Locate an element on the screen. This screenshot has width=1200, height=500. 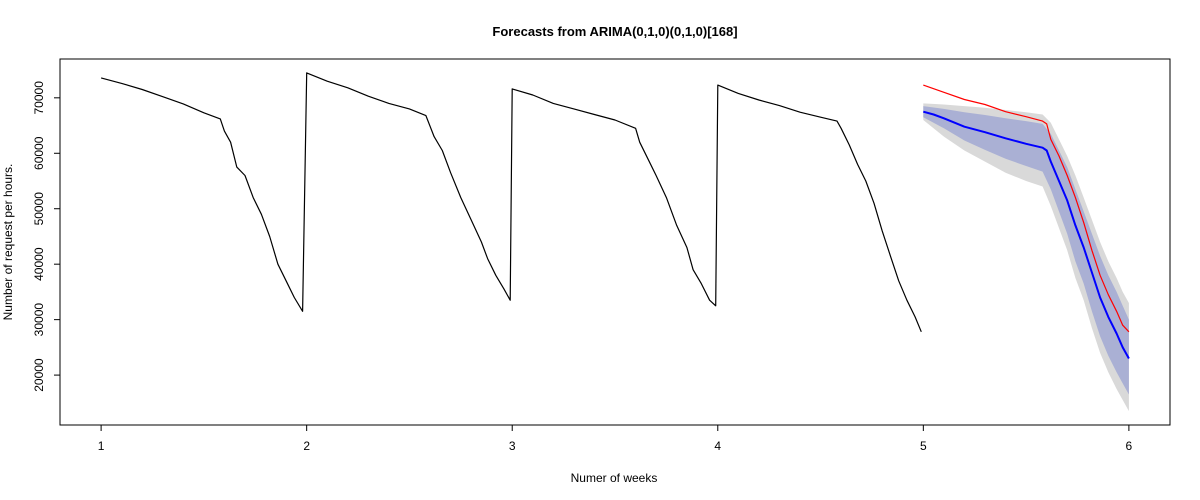
x-tick-label: 6 is located at coordinates (1129, 446).